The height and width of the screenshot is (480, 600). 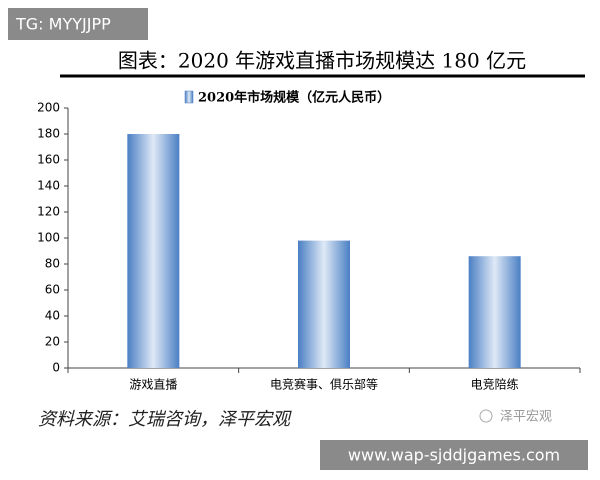 What do you see at coordinates (322, 61) in the screenshot?
I see `chart-title: 图表：2020 年游戏直播市场规模达 180 亿元` at bounding box center [322, 61].